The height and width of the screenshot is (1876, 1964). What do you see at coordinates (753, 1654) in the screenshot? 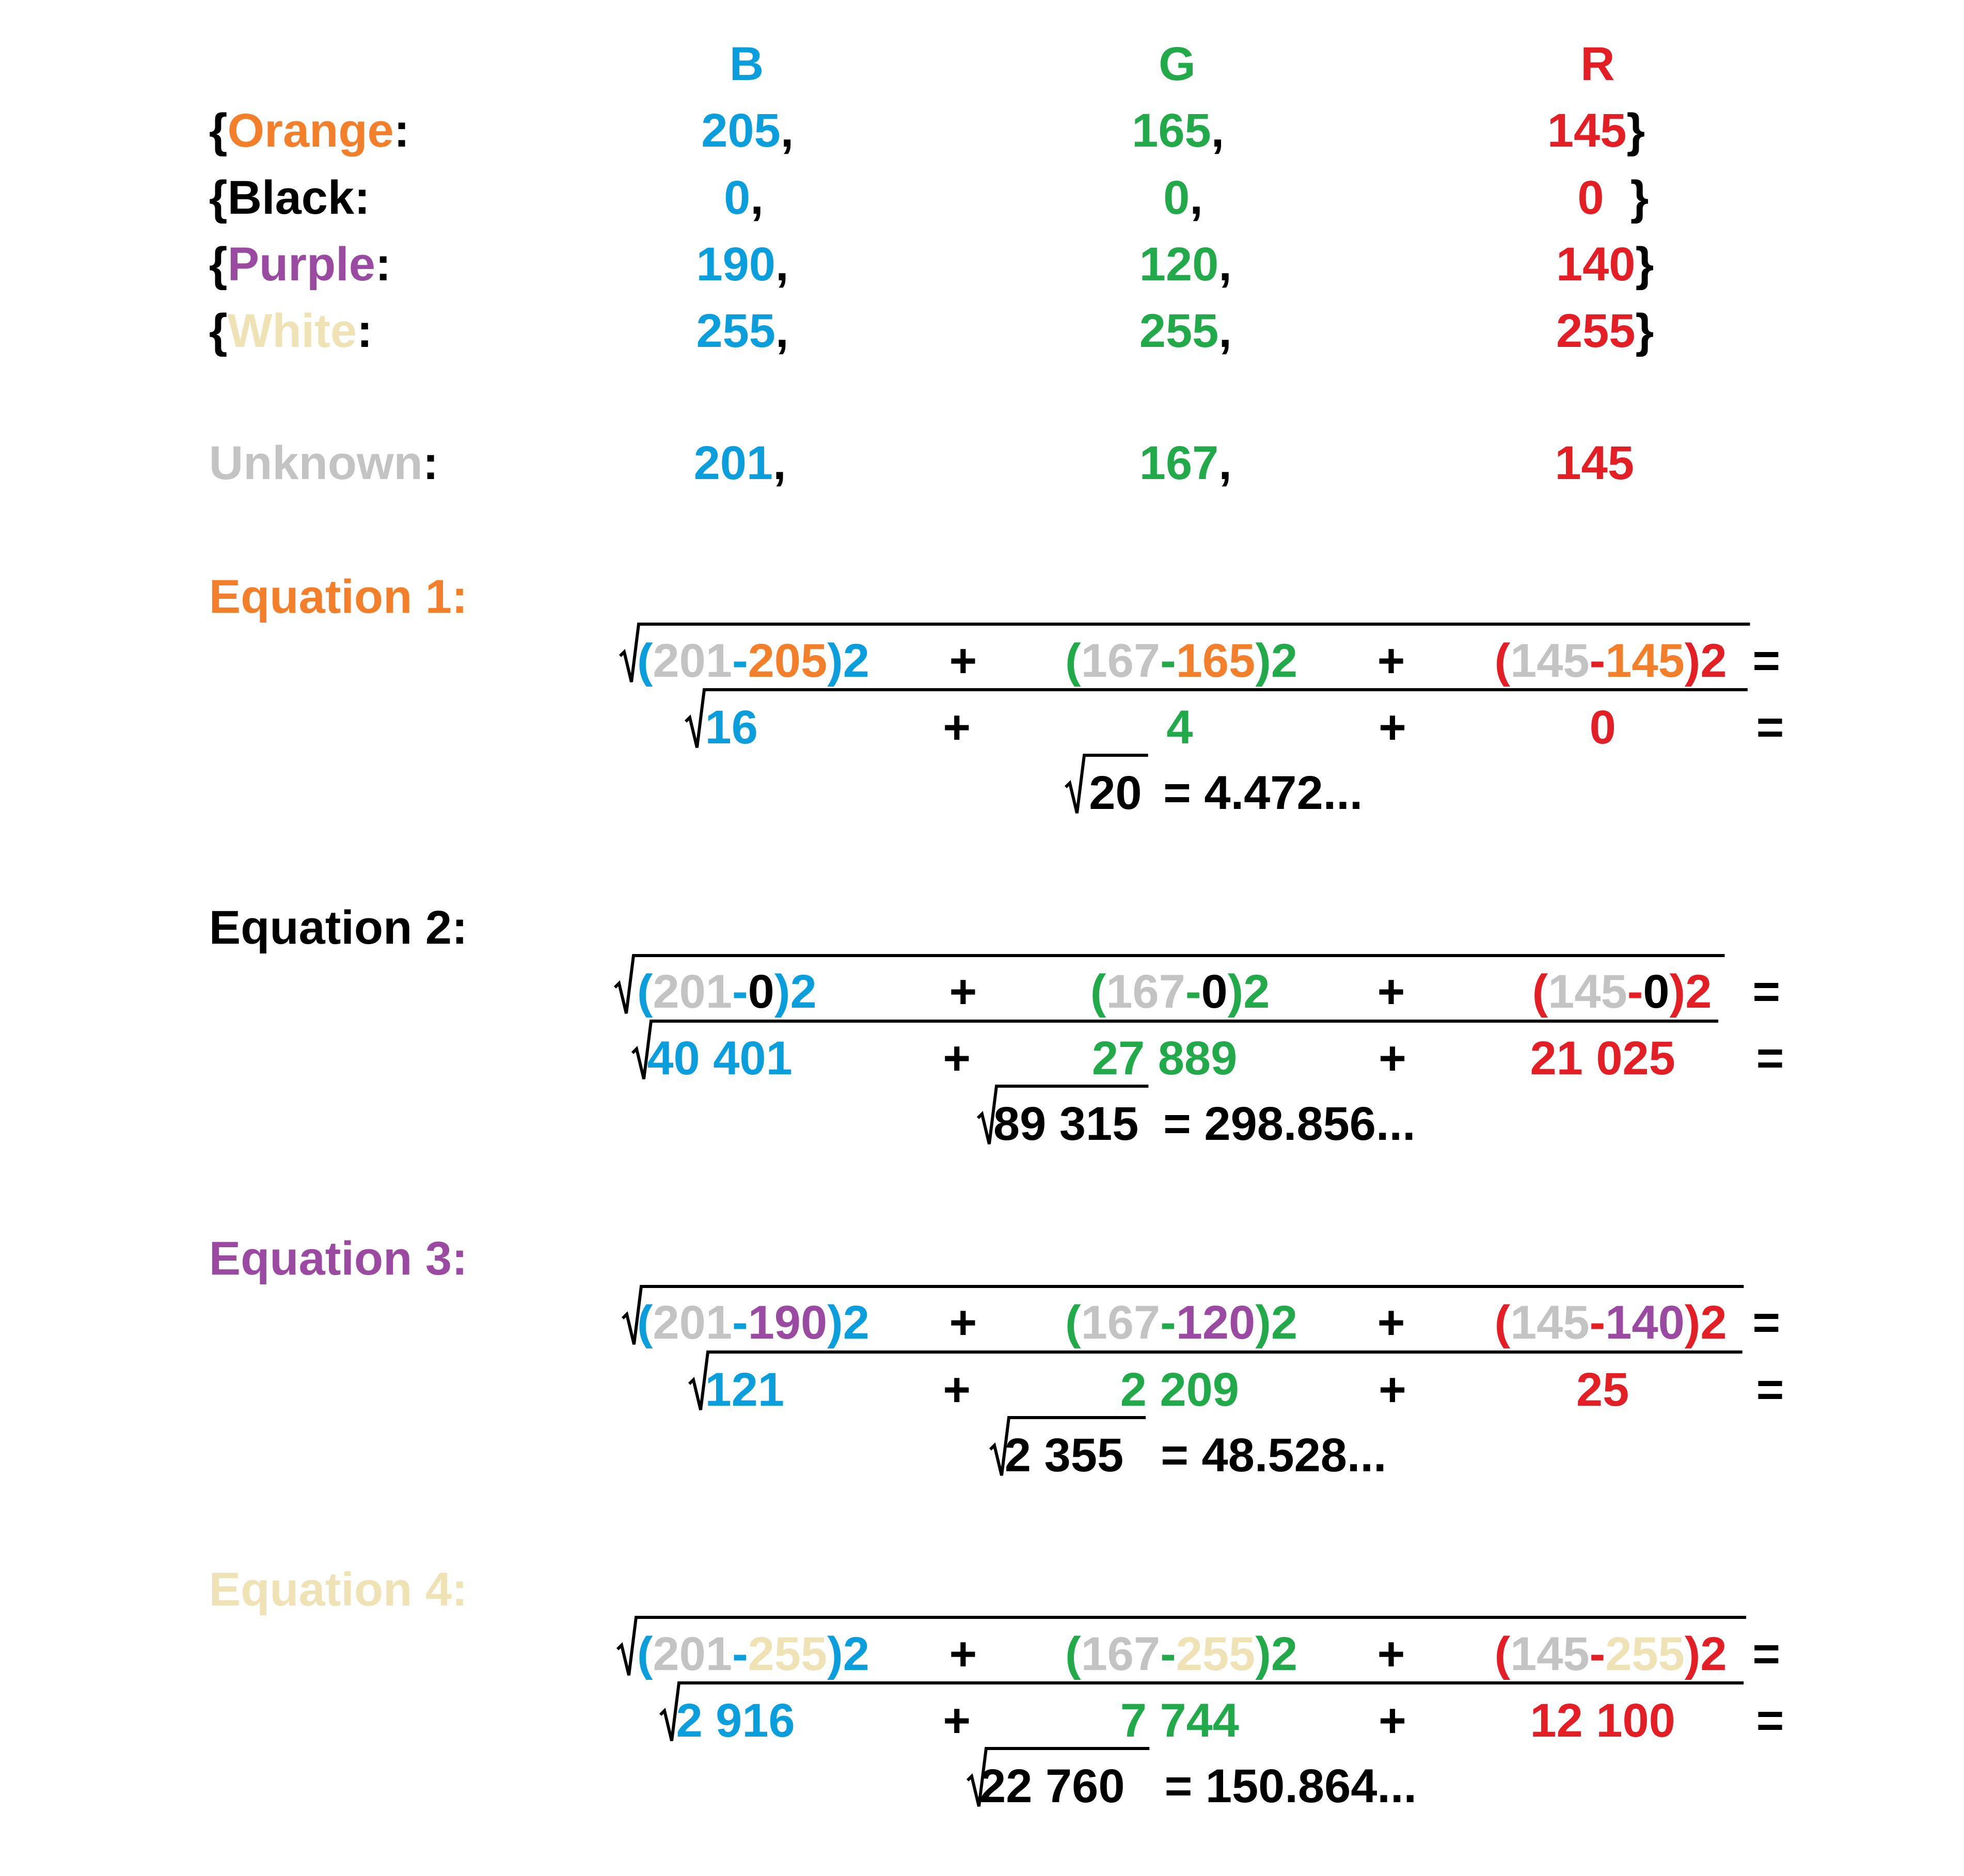
I see `difference-term: (201-255)2` at bounding box center [753, 1654].